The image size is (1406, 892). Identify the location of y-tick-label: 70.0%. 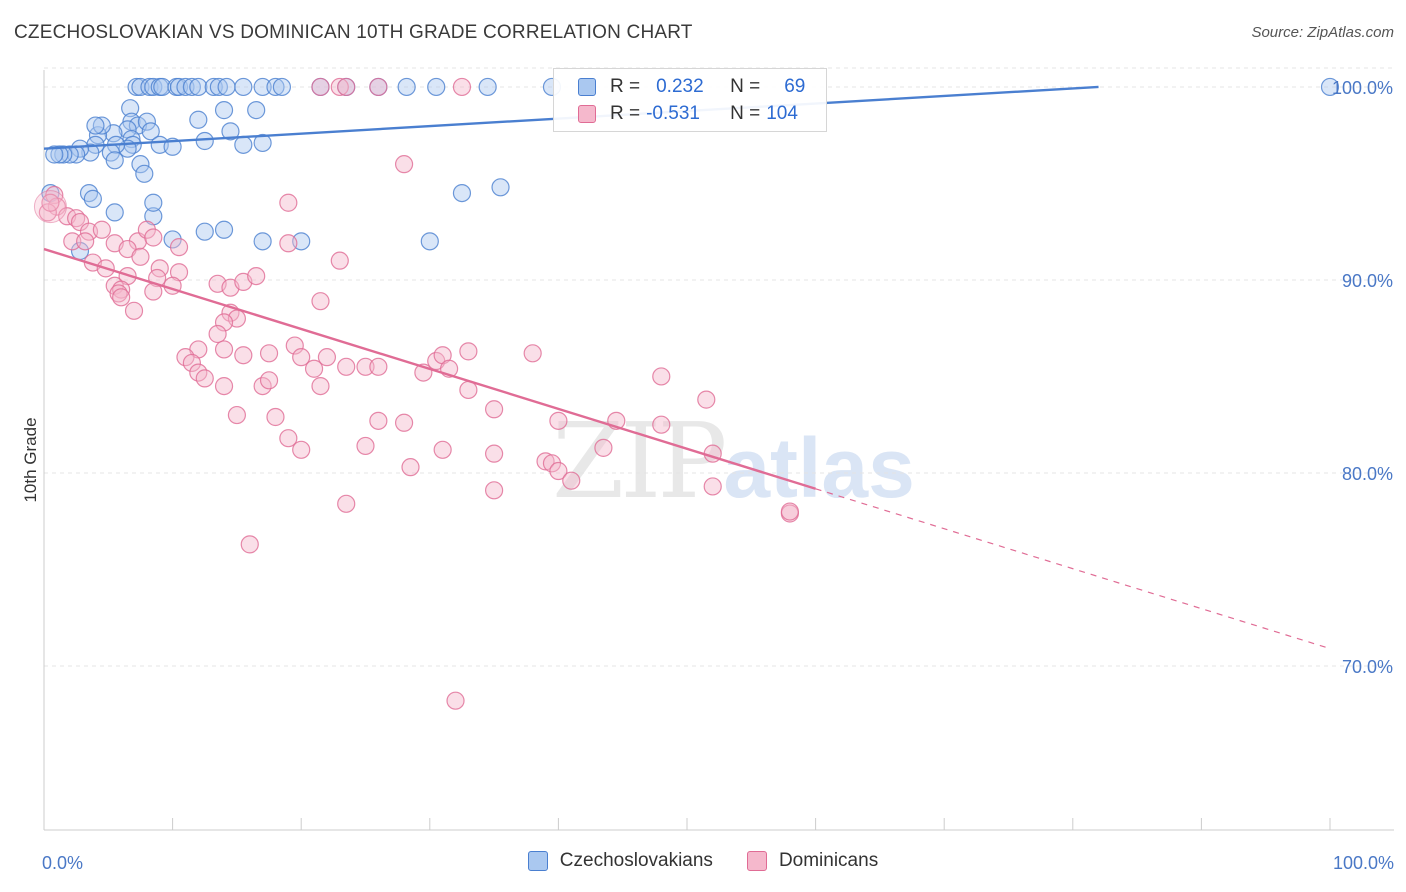
(1367, 667).